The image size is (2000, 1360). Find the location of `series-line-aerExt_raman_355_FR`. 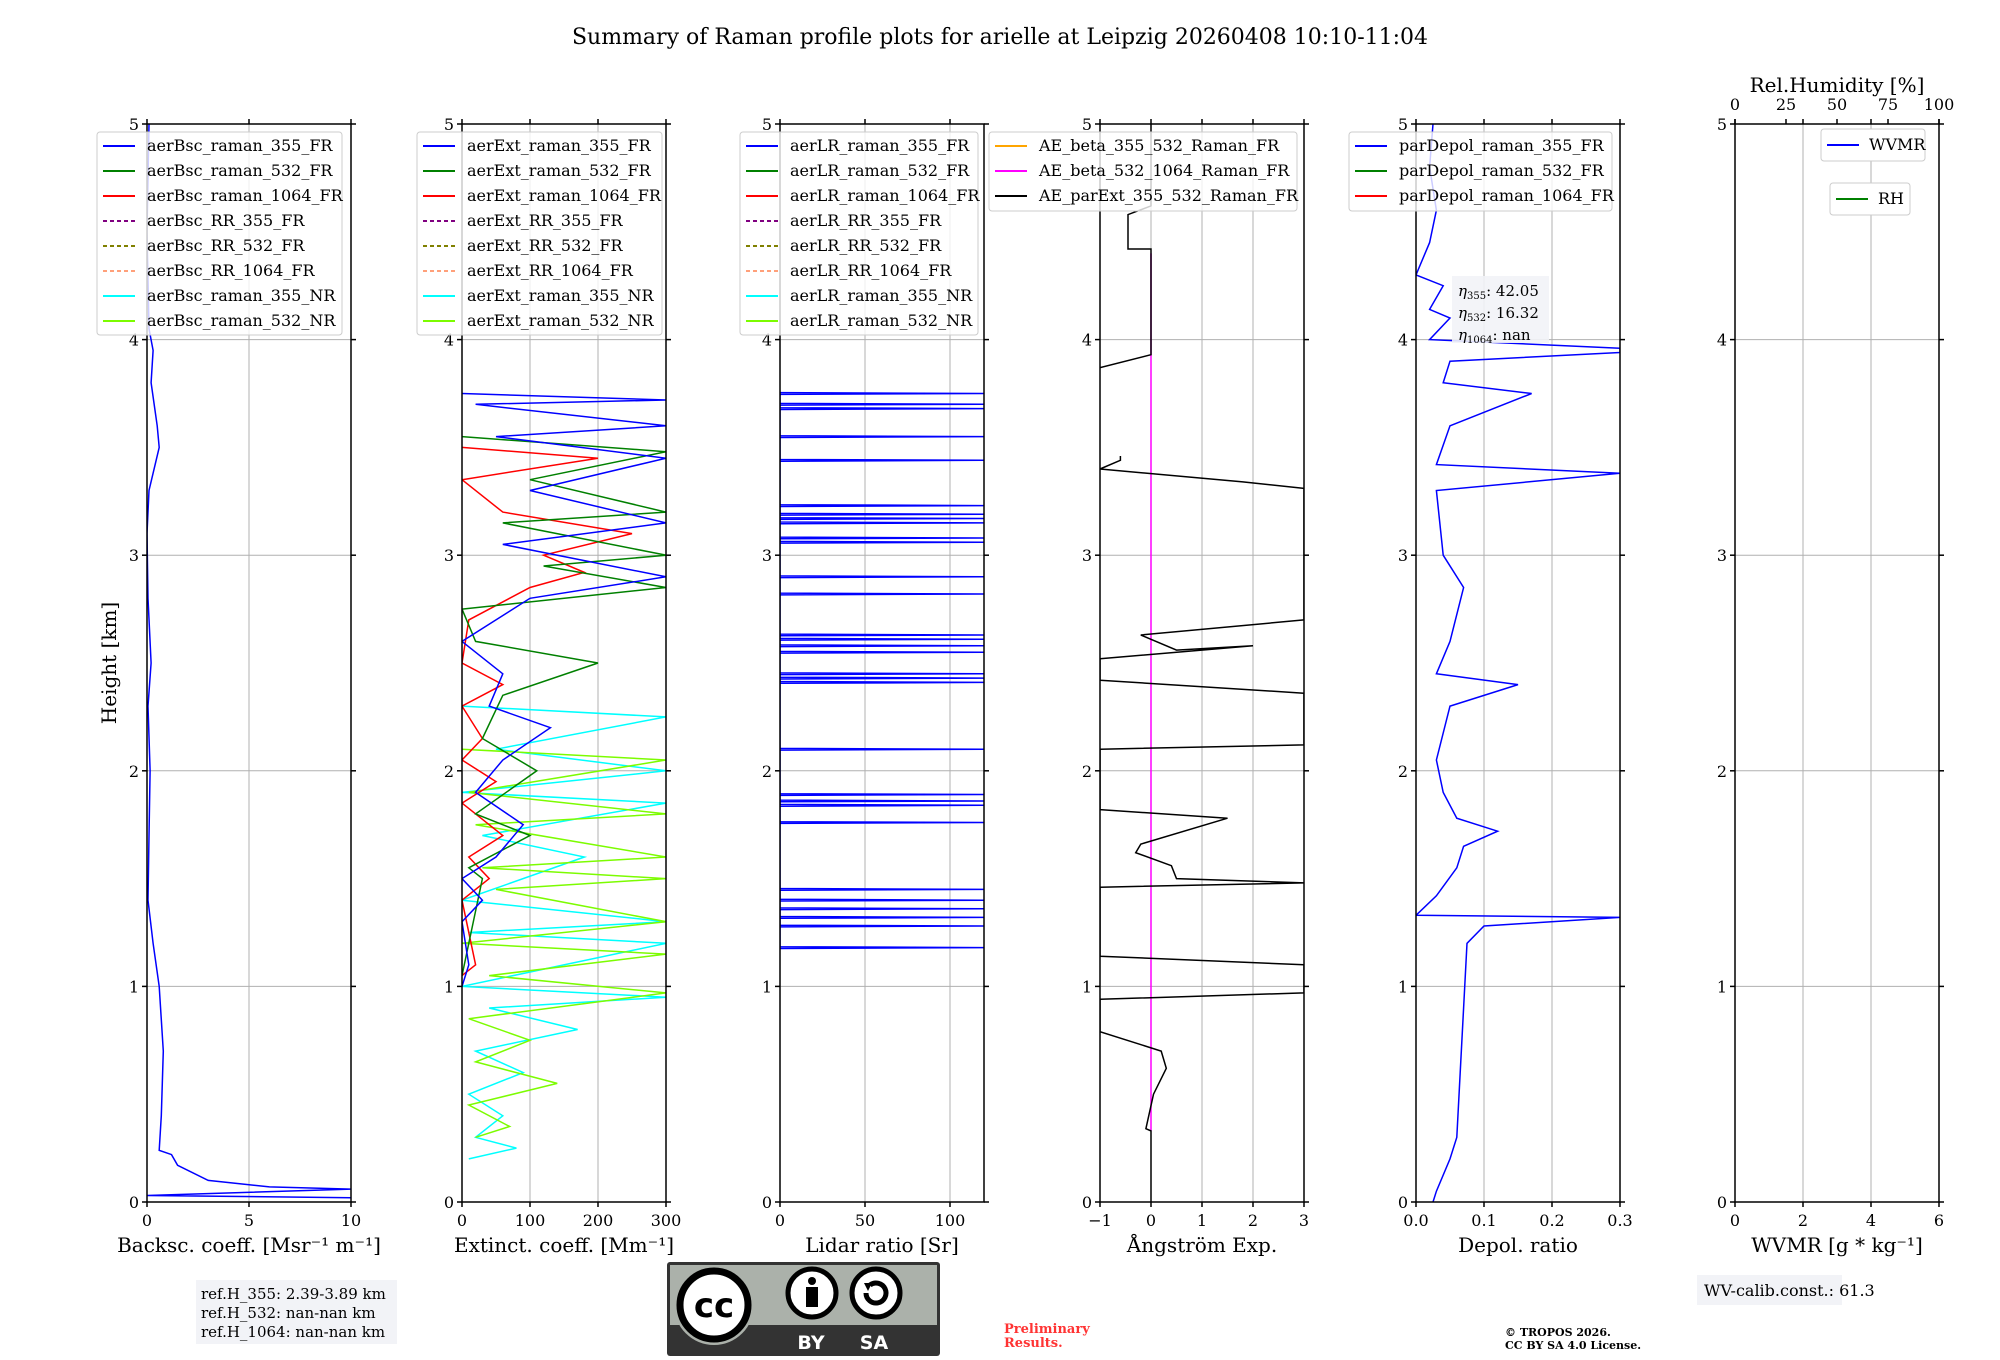

series-line-aerExt_raman_355_FR is located at coordinates (564, 689).